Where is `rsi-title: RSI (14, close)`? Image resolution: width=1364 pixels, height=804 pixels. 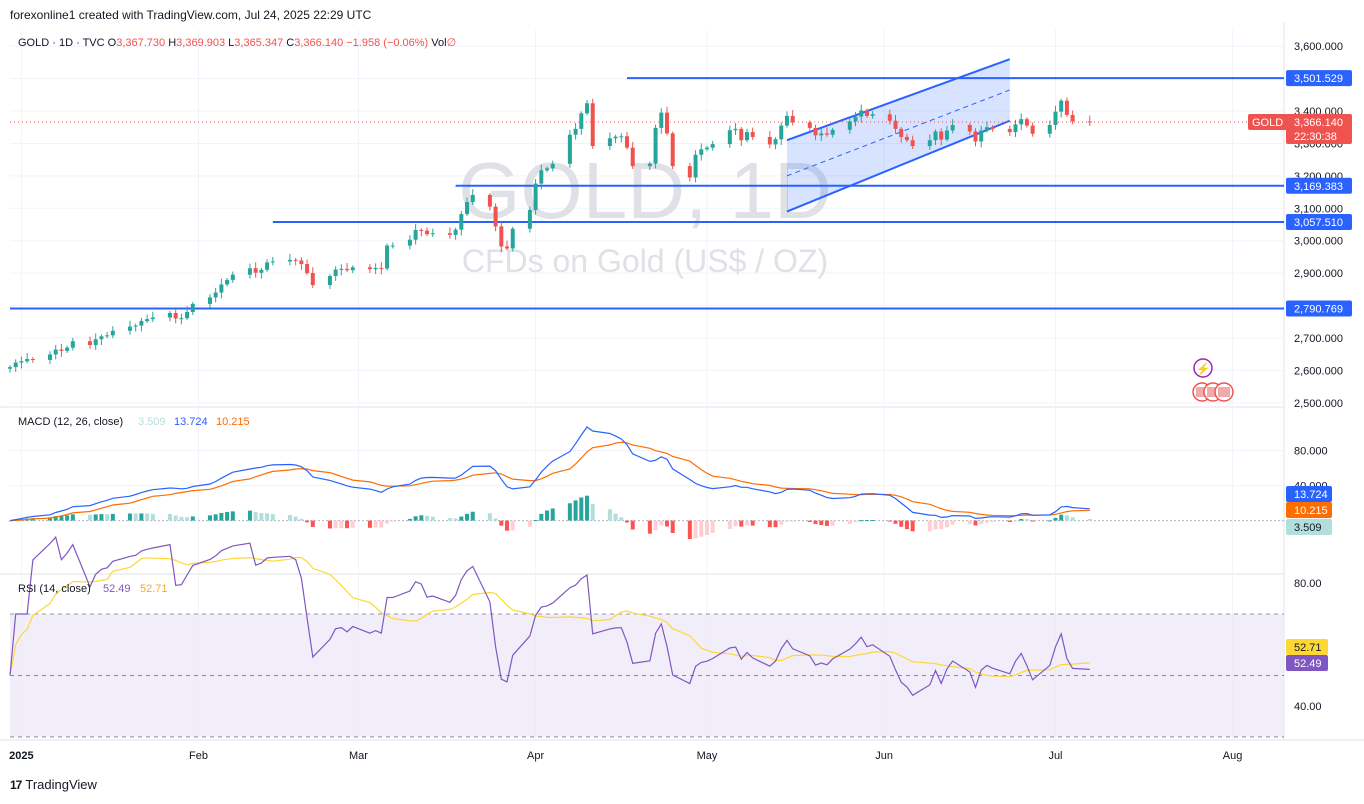
rsi-title: RSI (14, close) is located at coordinates (54, 589).